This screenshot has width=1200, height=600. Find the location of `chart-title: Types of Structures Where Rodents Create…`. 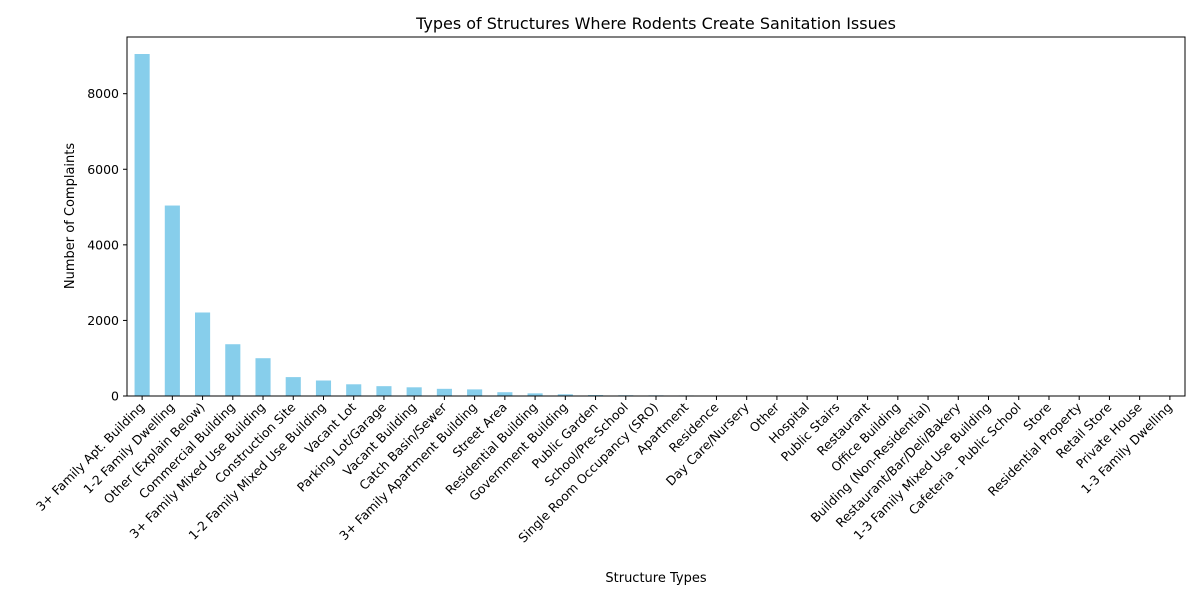

chart-title: Types of Structures Where Rodents Create… is located at coordinates (655, 23).